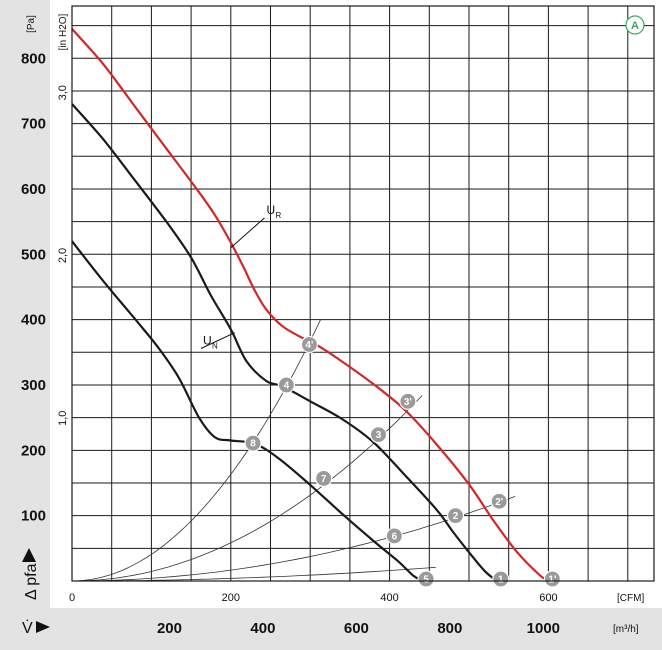 This screenshot has height=650, width=662. What do you see at coordinates (72, 598) in the screenshot?
I see `x-cfm-tick-label: 0` at bounding box center [72, 598].